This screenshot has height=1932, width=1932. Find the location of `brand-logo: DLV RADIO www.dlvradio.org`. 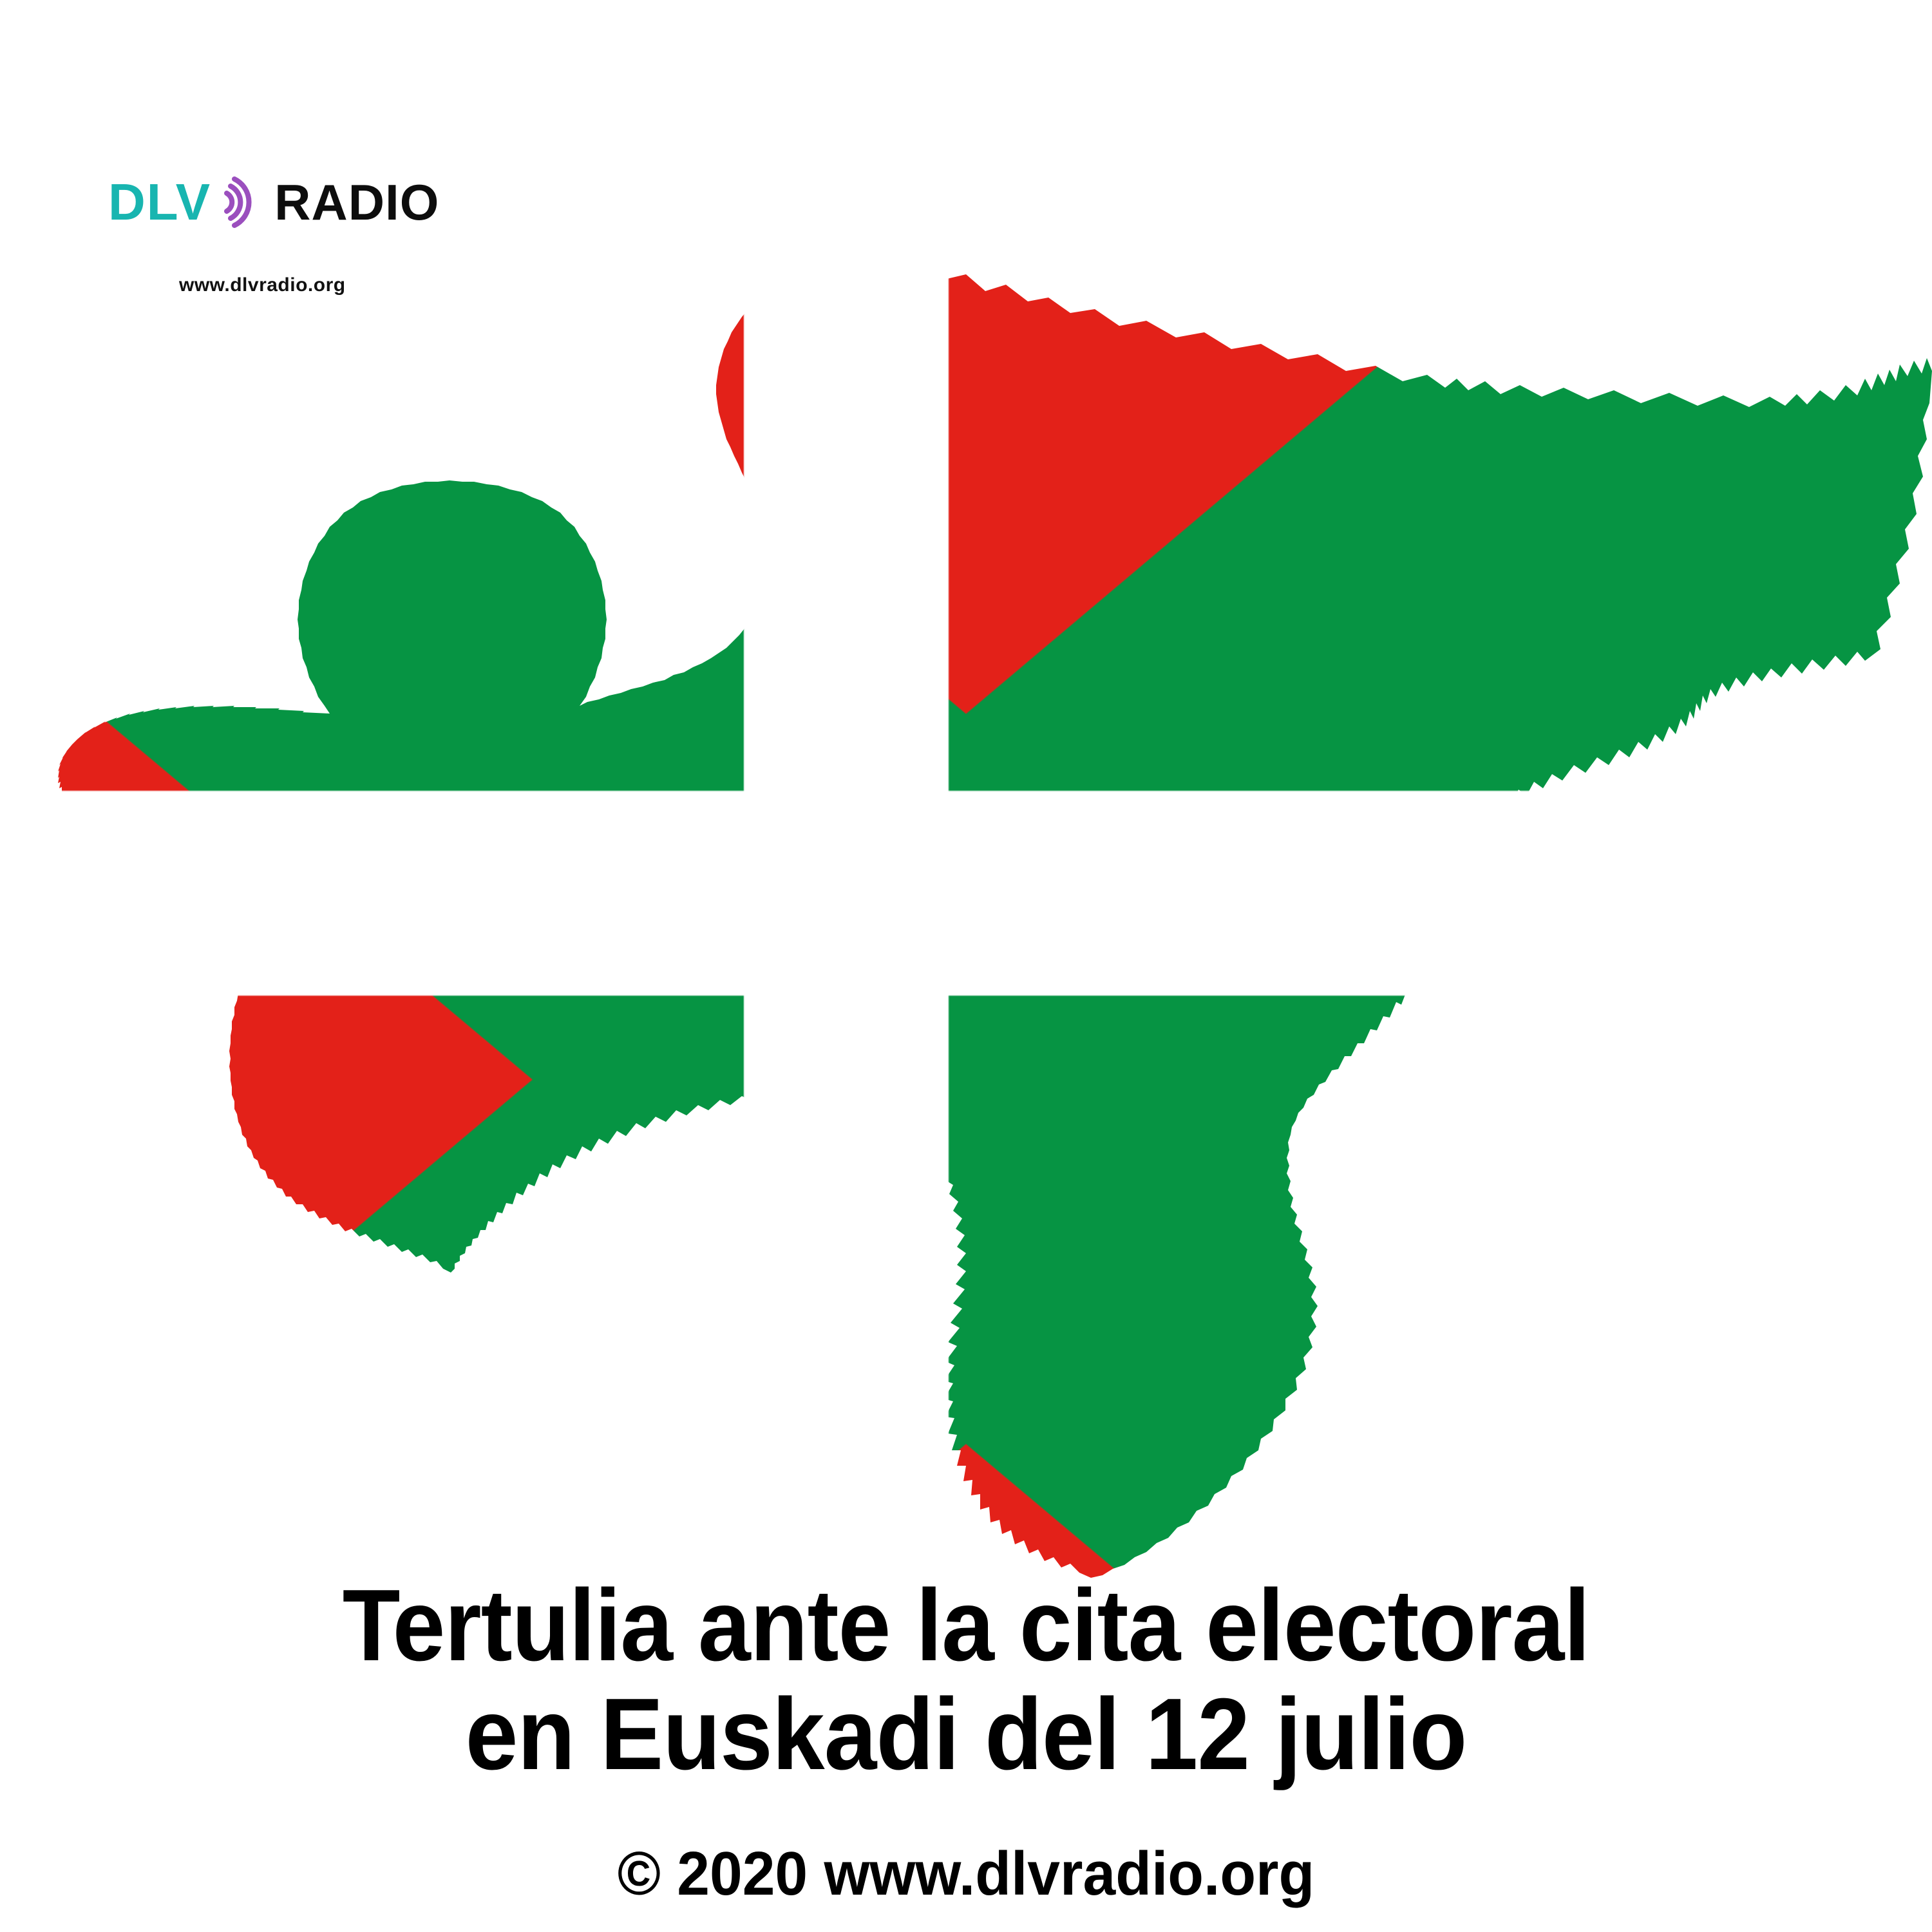

brand-logo: DLV RADIO www.dlvradio.org is located at coordinates (334, 256).